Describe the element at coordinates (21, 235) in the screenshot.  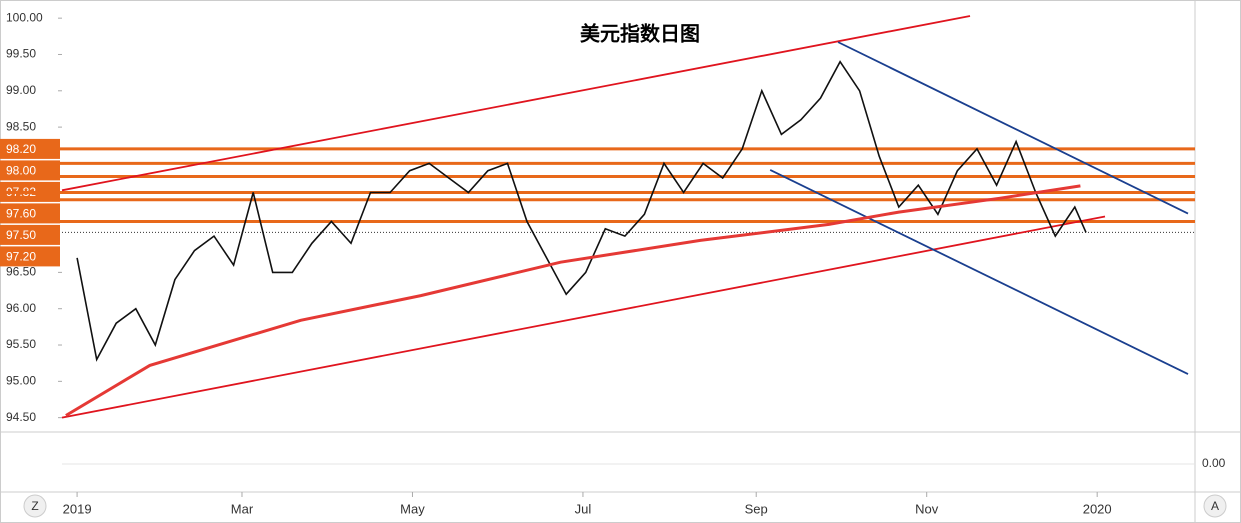
I see `price-level-label: 97.50` at that location.